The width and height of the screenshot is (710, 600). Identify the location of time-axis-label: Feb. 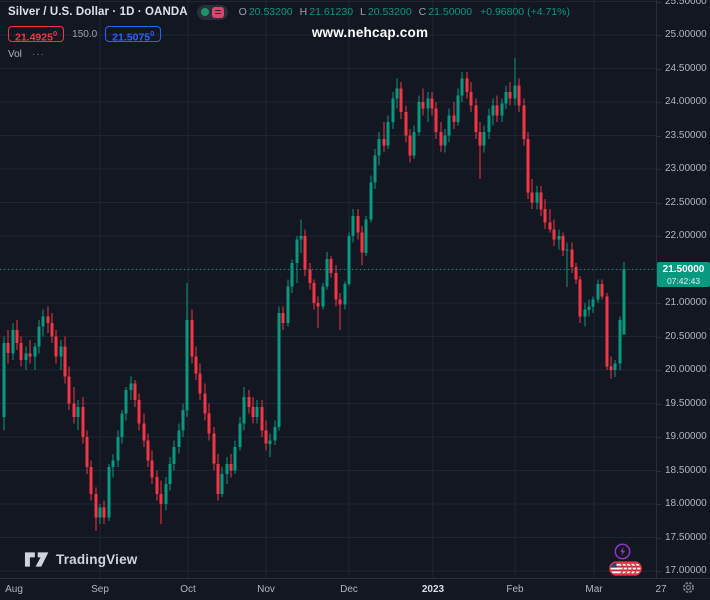
(515, 589).